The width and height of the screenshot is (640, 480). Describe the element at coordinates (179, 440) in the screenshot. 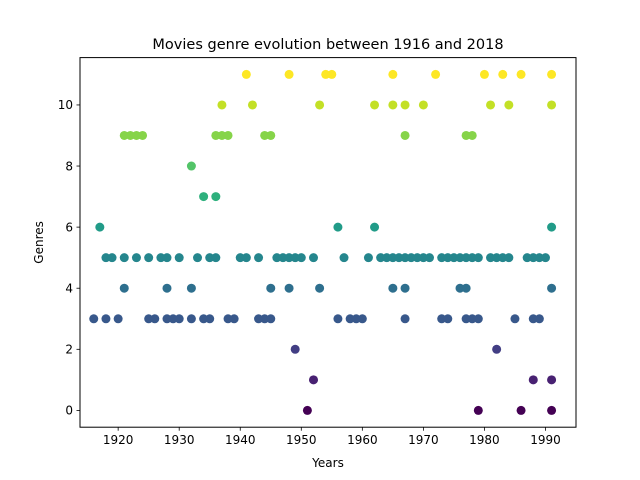

I see `x-tick-label: 1930` at that location.